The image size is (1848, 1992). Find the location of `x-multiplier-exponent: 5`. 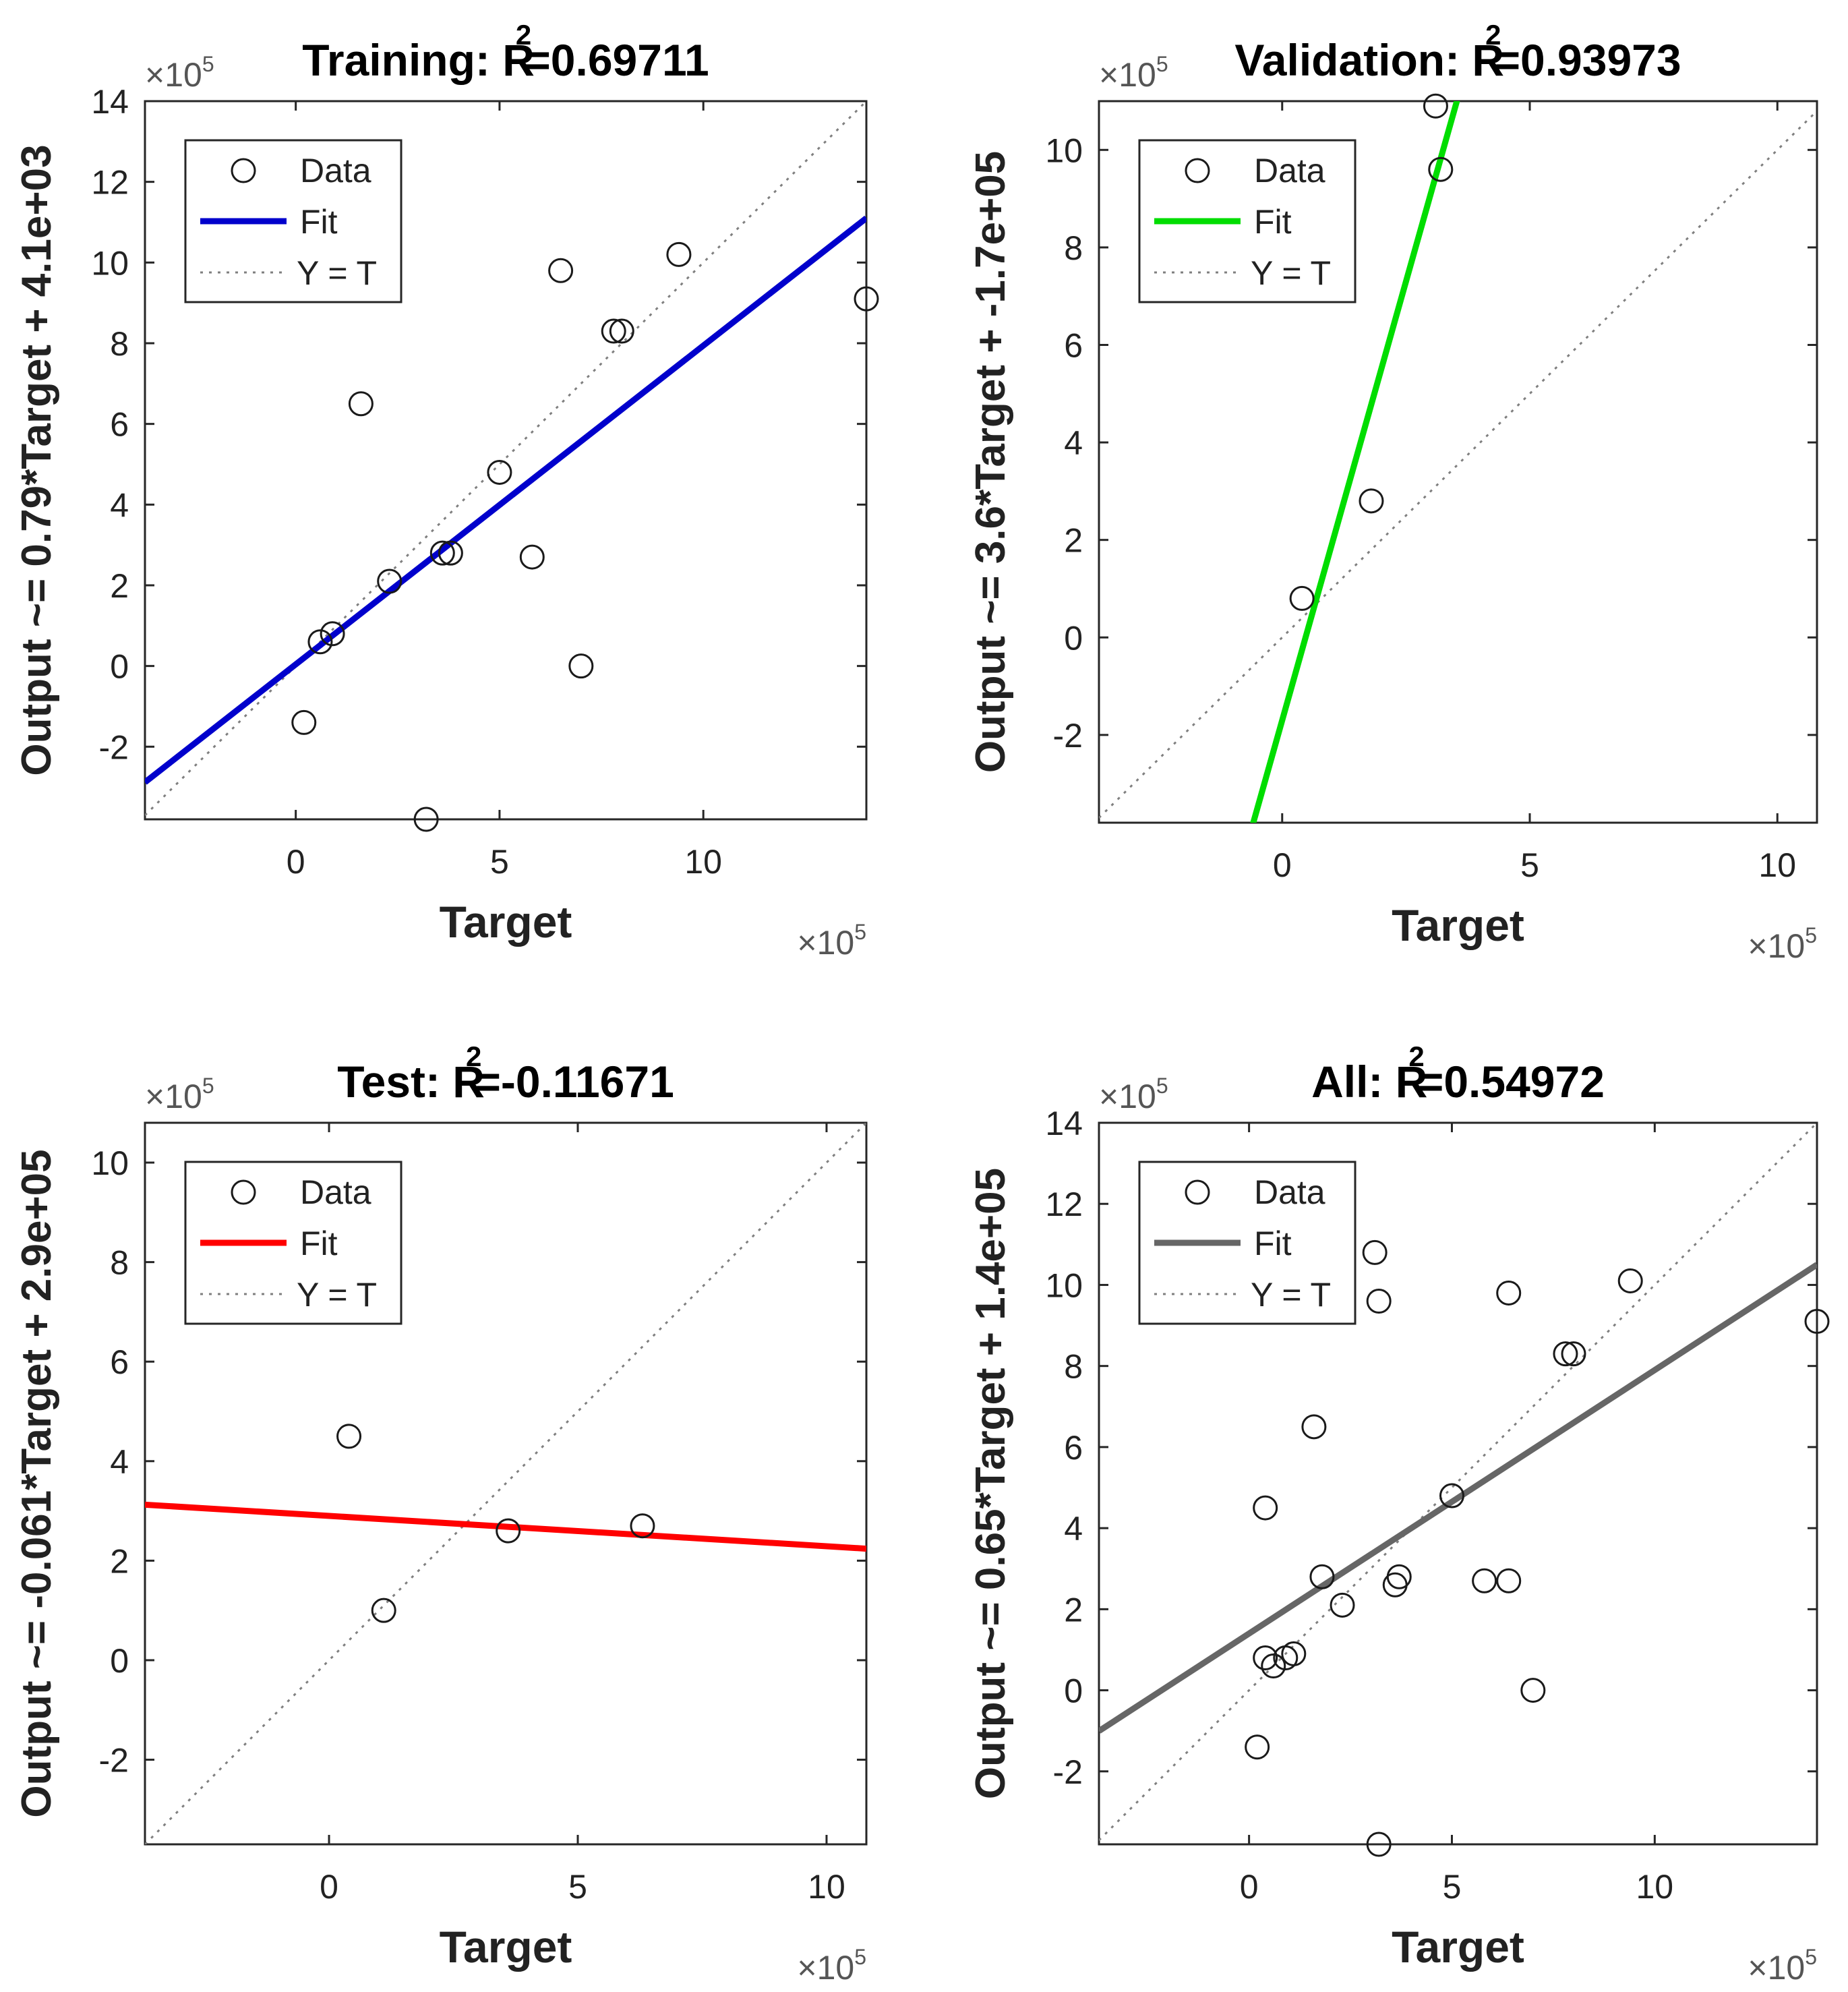

x-multiplier-exponent: 5 is located at coordinates (1811, 935).